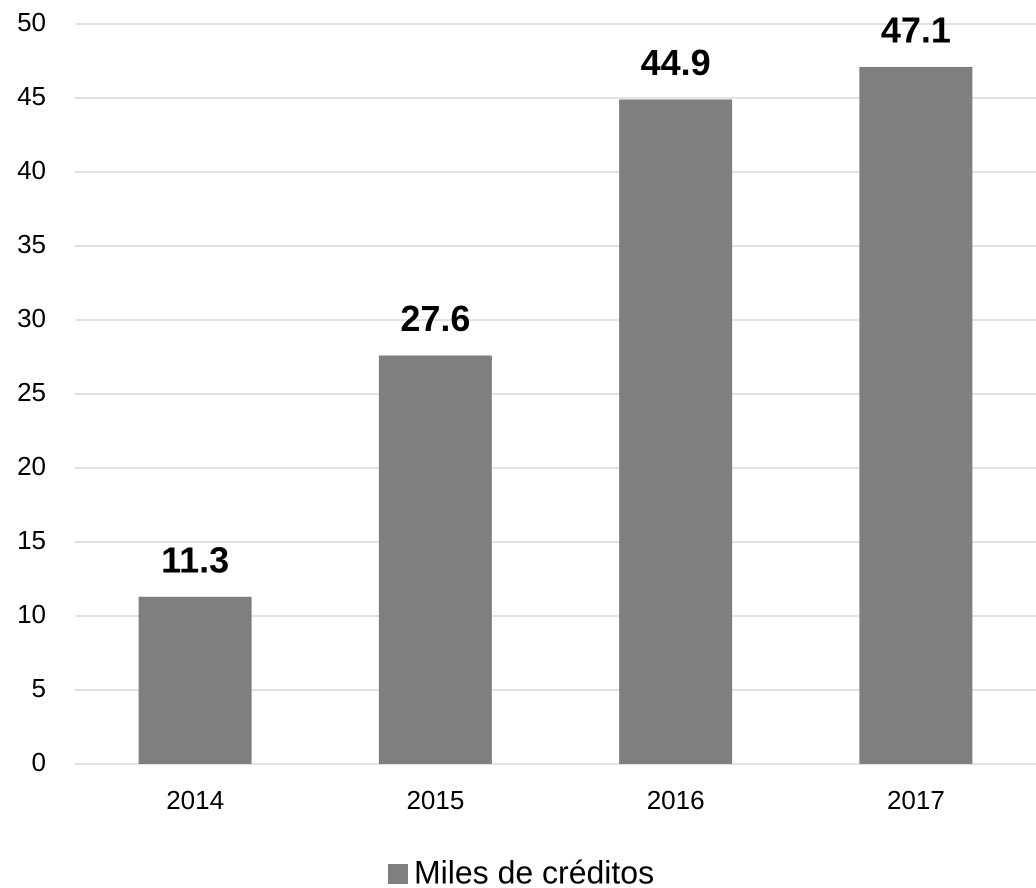 The height and width of the screenshot is (888, 1036). I want to click on x-tick-label: 2017, so click(916, 800).